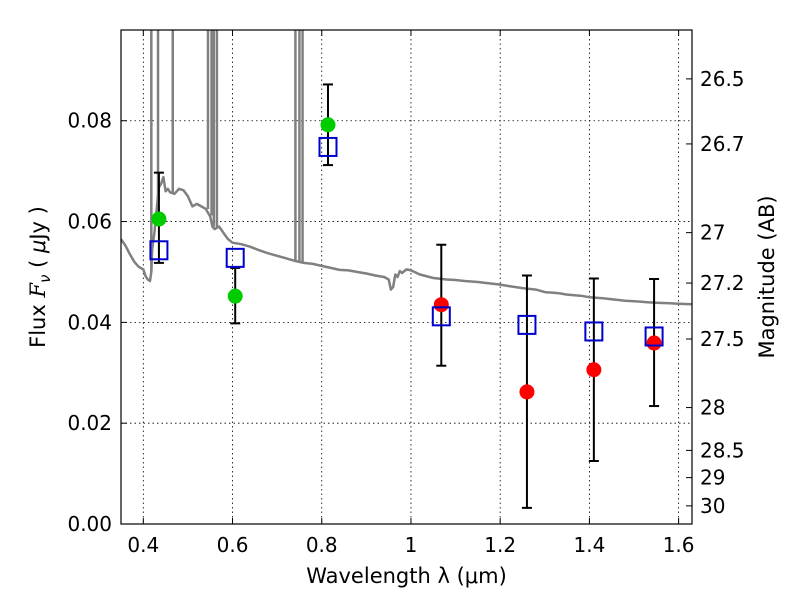  Describe the element at coordinates (38, 247) in the screenshot. I see `y-axis-label-unit-greek: μ` at that location.